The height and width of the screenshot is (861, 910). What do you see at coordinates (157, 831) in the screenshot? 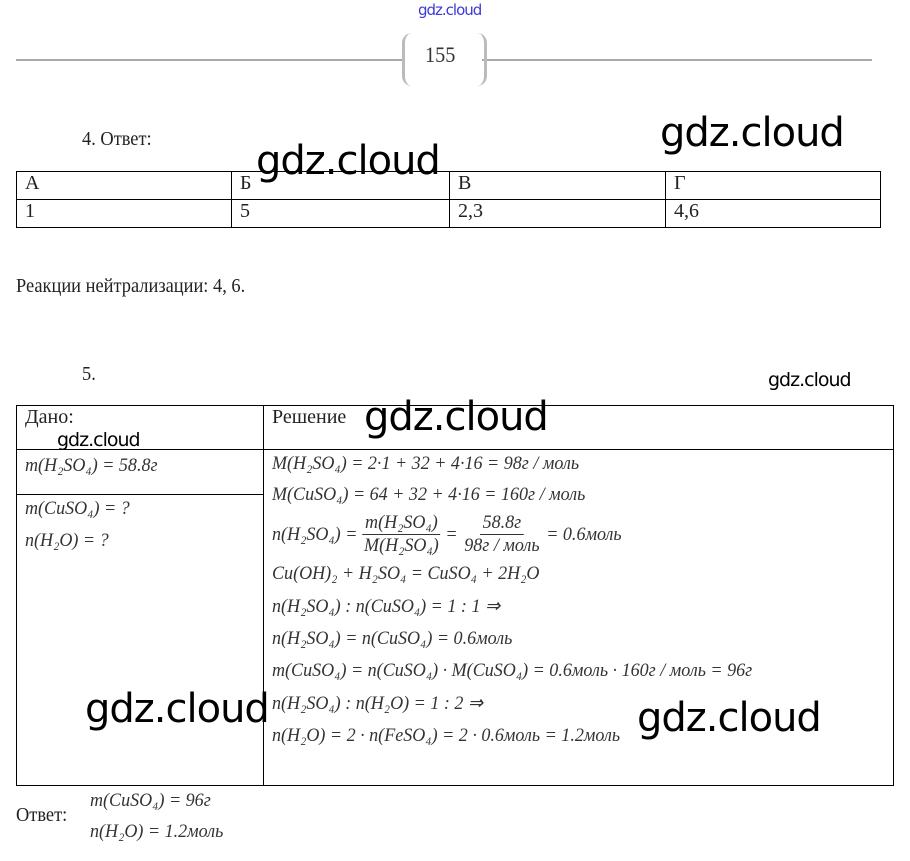
I see `answer-value: n(H₂O) = 1.2моль` at bounding box center [157, 831].